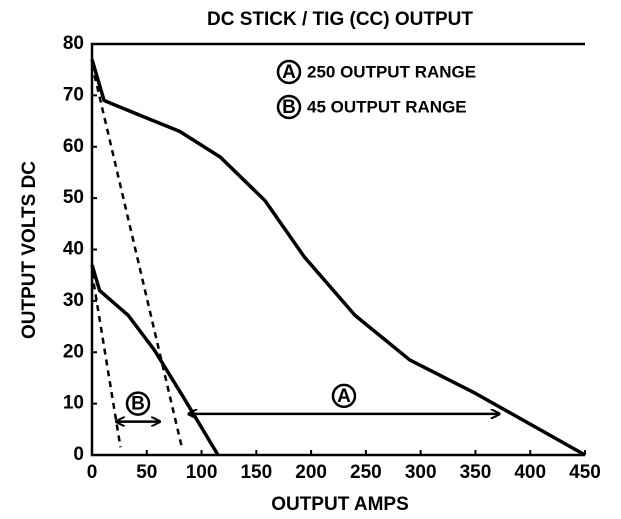 This screenshot has width=621, height=519. What do you see at coordinates (311, 472) in the screenshot?
I see `x-tick-label: 200` at bounding box center [311, 472].